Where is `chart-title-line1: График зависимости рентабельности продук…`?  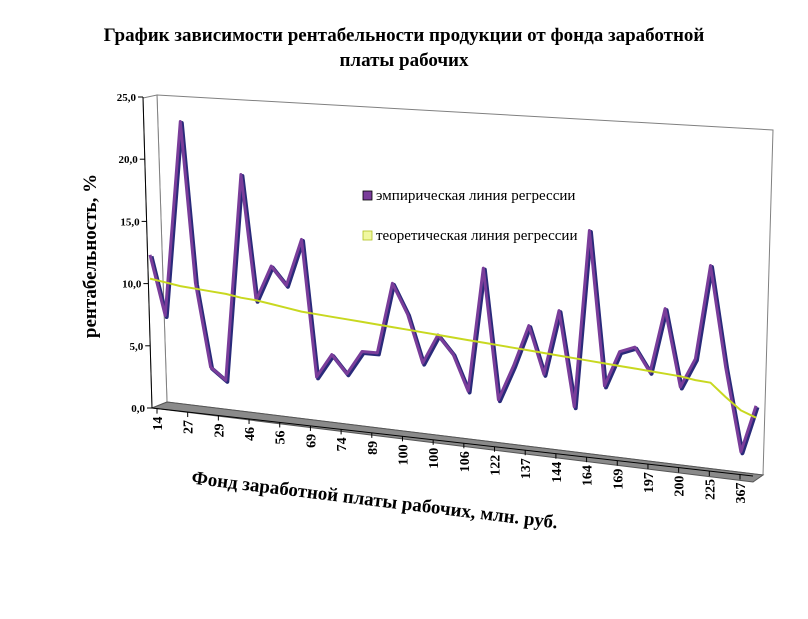 chart-title-line1: График зависимости рентабельности продук… is located at coordinates (404, 35).